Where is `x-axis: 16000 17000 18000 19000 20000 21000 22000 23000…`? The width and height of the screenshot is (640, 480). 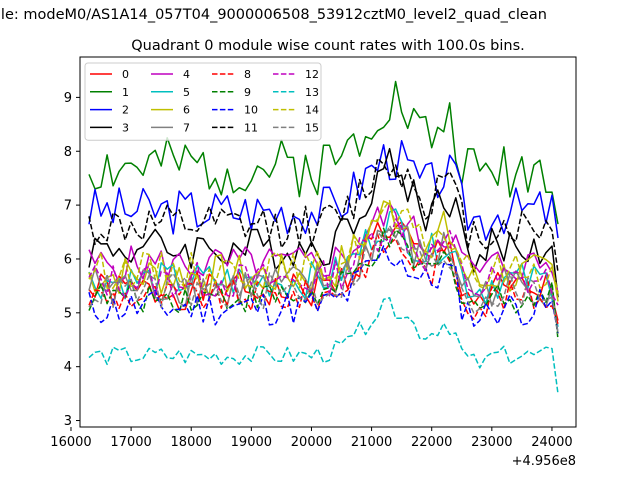 x-axis: 16000 17000 18000 19000 20000 21000 22000 23000… is located at coordinates (311, 438).